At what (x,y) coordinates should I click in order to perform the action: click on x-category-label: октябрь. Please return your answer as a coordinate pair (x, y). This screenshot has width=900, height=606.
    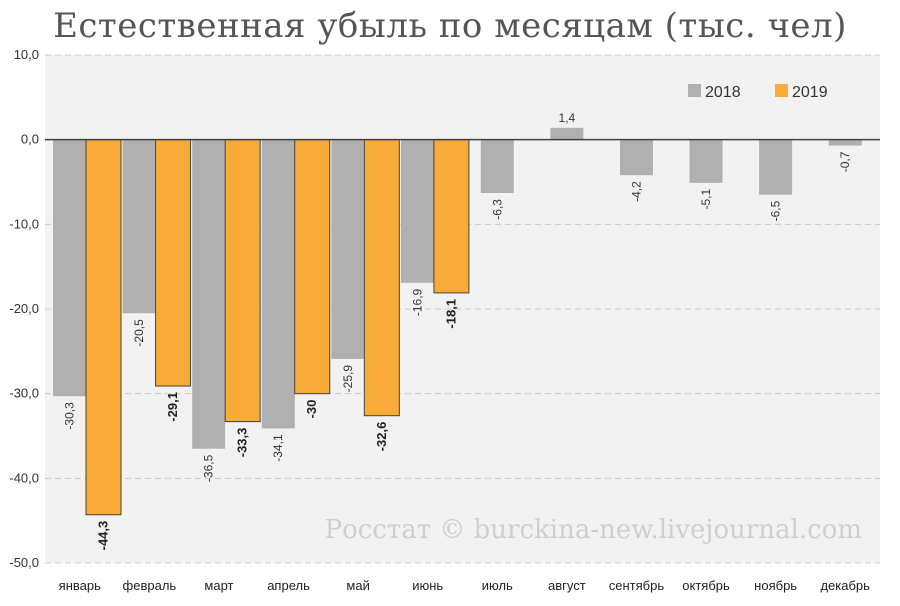
    Looking at the image, I should click on (706, 585).